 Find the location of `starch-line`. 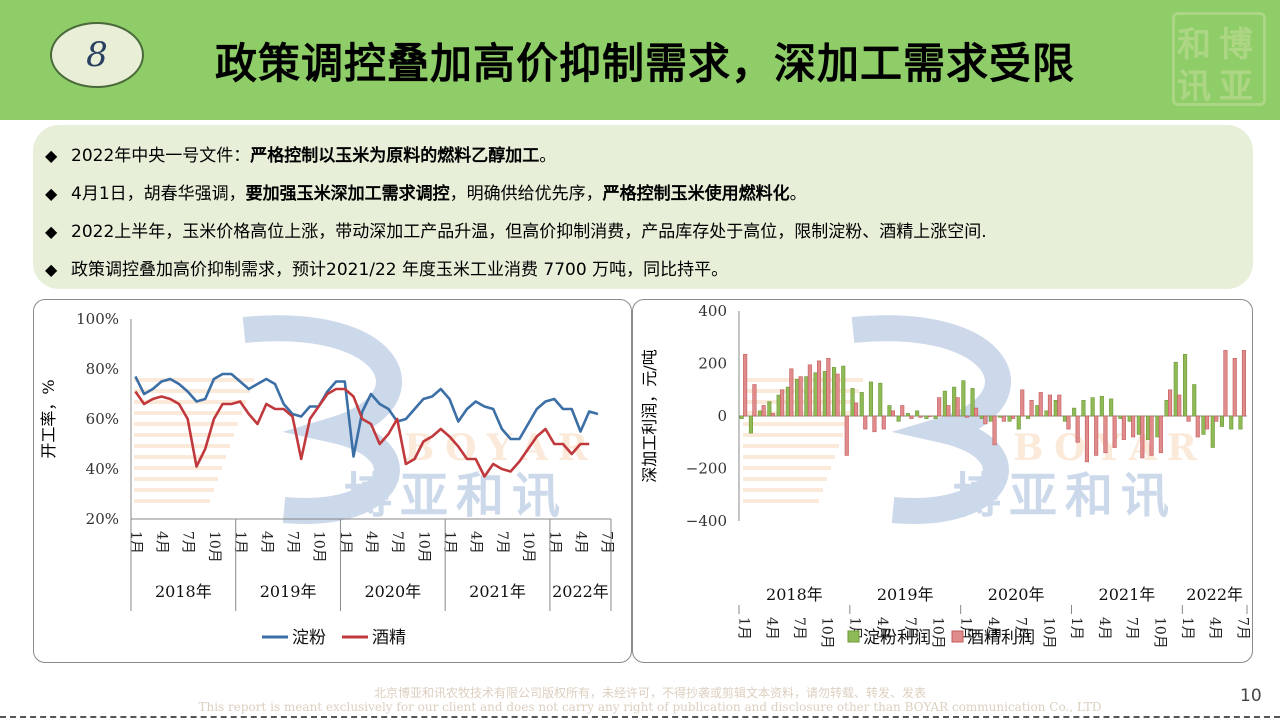

starch-line is located at coordinates (366, 415).